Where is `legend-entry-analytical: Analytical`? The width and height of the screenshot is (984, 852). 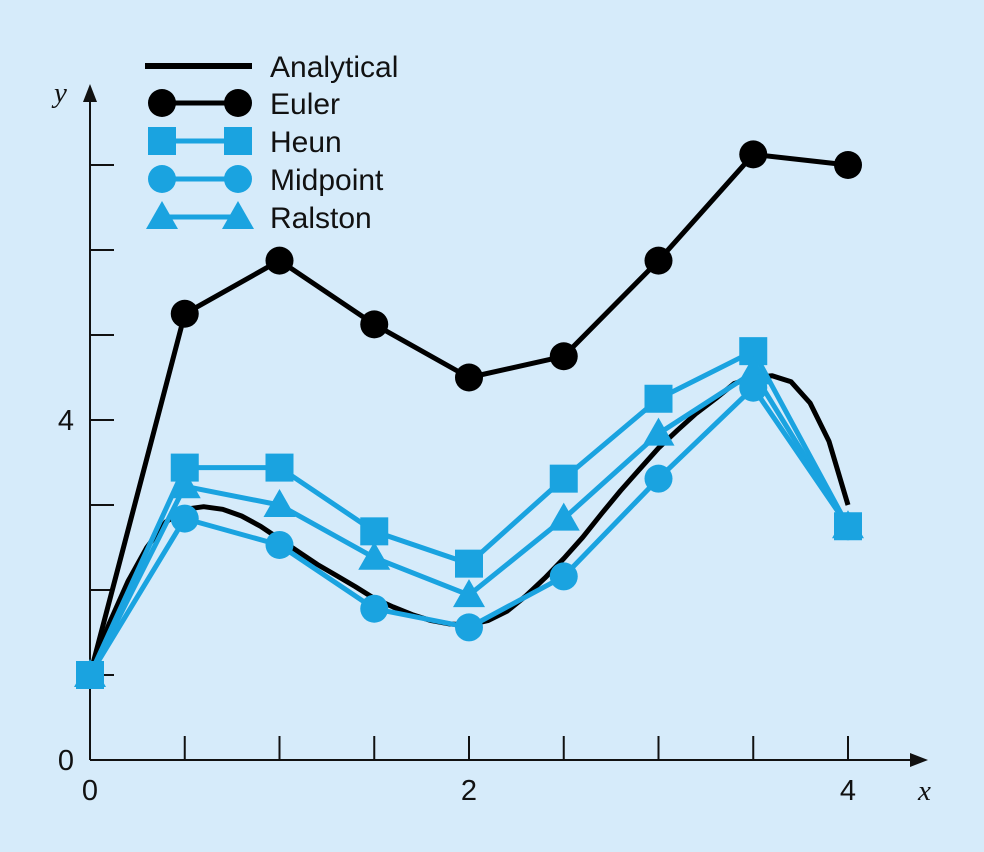
legend-entry-analytical: Analytical is located at coordinates (271, 67).